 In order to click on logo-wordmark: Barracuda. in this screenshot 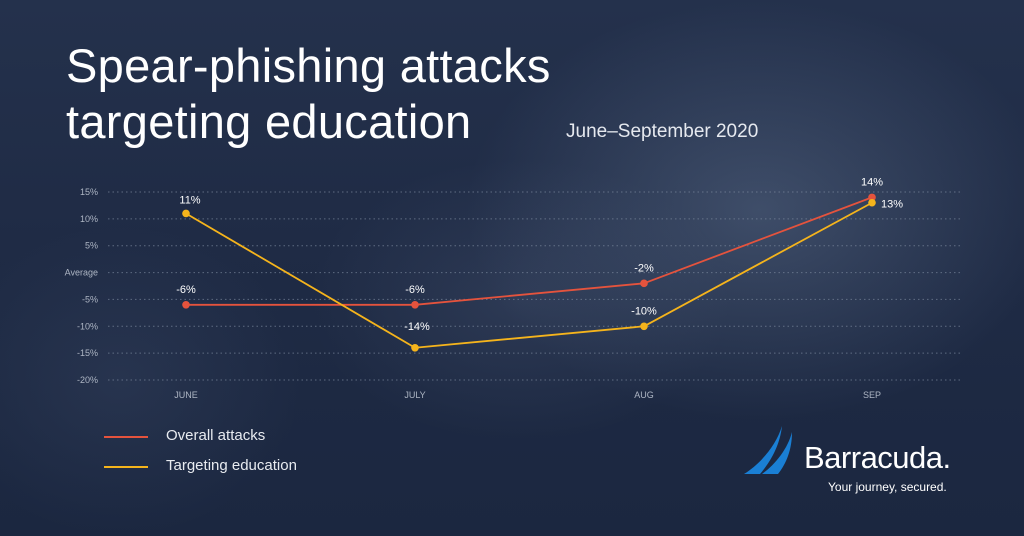, I will do `click(877, 457)`.